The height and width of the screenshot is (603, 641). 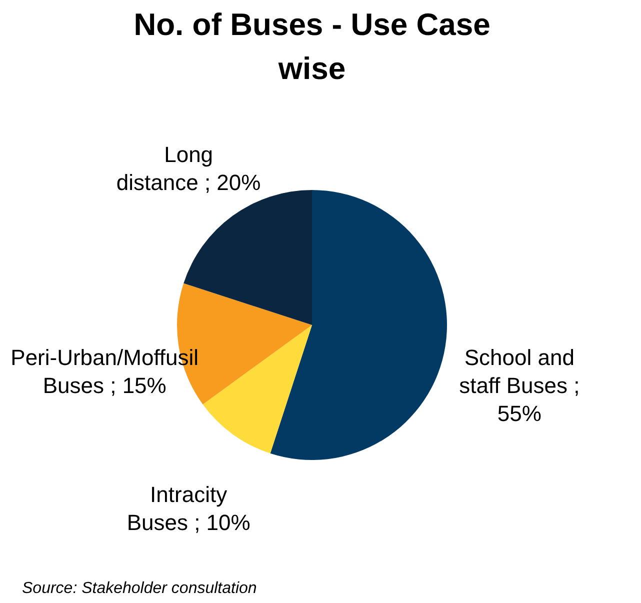 I want to click on slice-label: Intracity Buses ; 10%, so click(x=188, y=508).